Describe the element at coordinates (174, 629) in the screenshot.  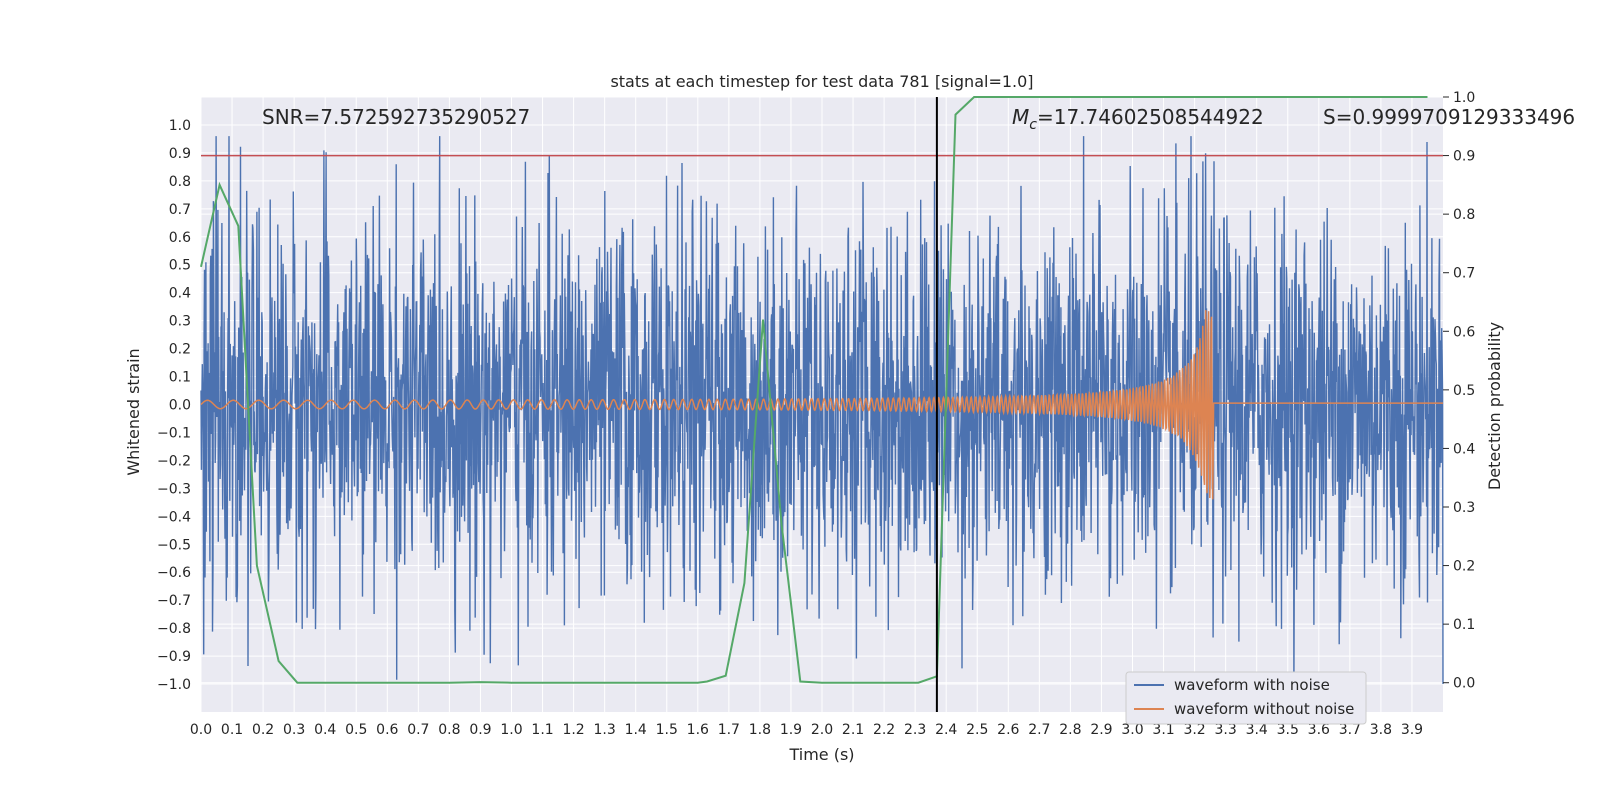
I see `y-tick-label: −0.8` at that location.